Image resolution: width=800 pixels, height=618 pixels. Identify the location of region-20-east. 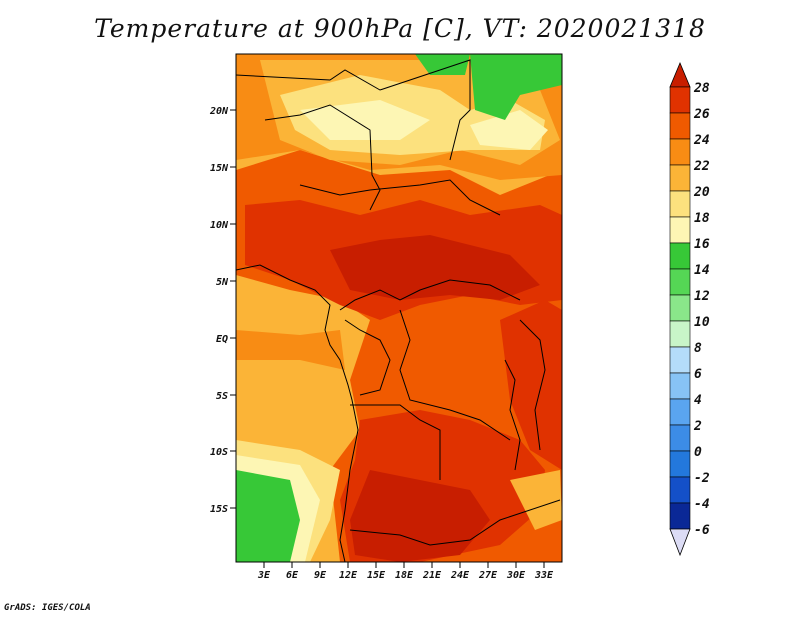
(536, 500).